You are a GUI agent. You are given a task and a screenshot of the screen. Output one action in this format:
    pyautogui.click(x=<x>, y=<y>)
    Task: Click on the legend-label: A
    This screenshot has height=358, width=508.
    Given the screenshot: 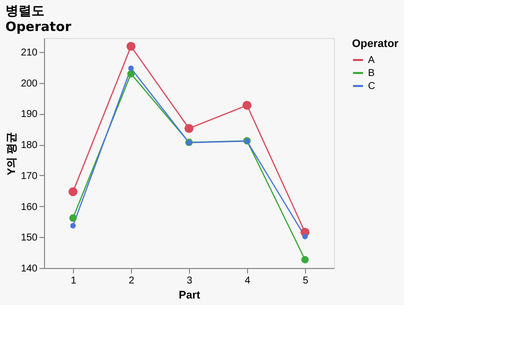 What is the action you would take?
    pyautogui.click(x=371, y=60)
    